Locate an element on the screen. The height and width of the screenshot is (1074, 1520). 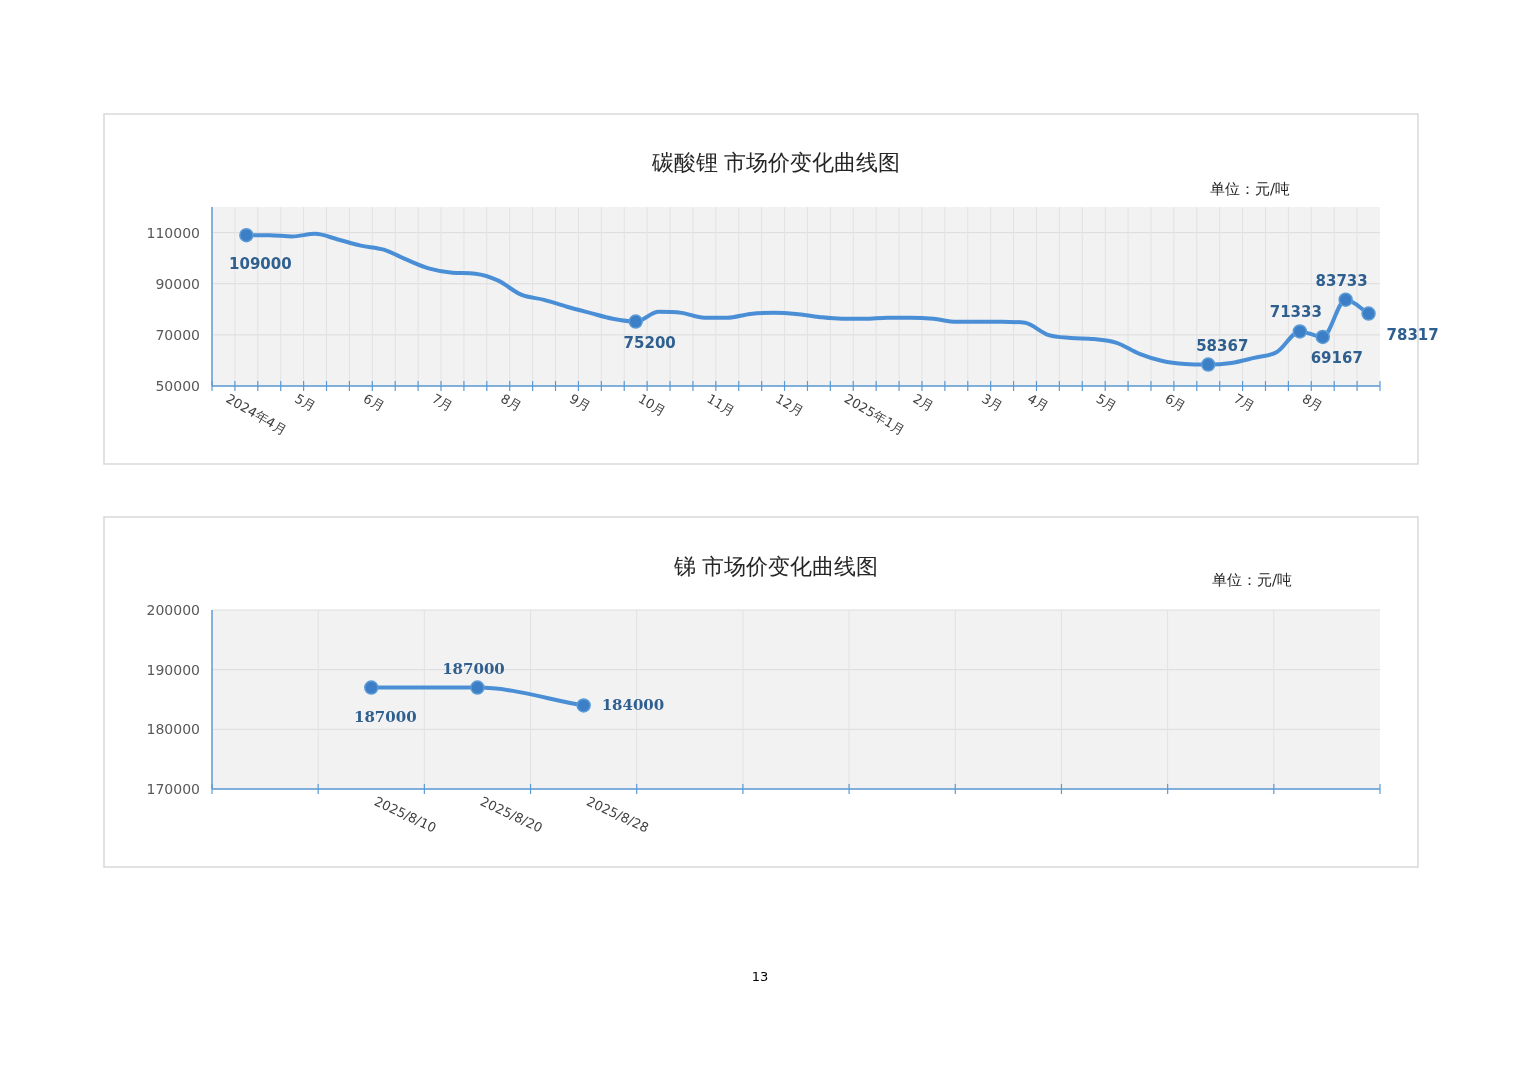
y-tick-label: 170000 is located at coordinates (173, 789).